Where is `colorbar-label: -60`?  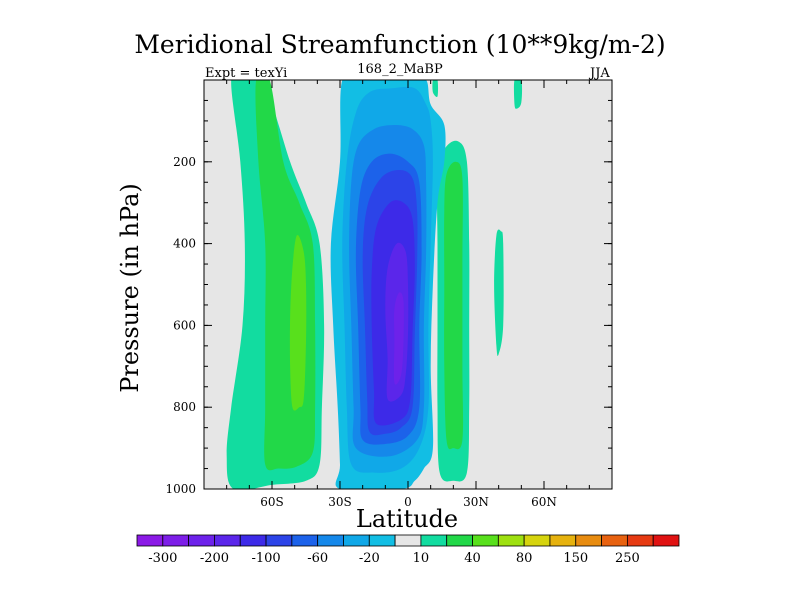
colorbar-label: -60 is located at coordinates (317, 558).